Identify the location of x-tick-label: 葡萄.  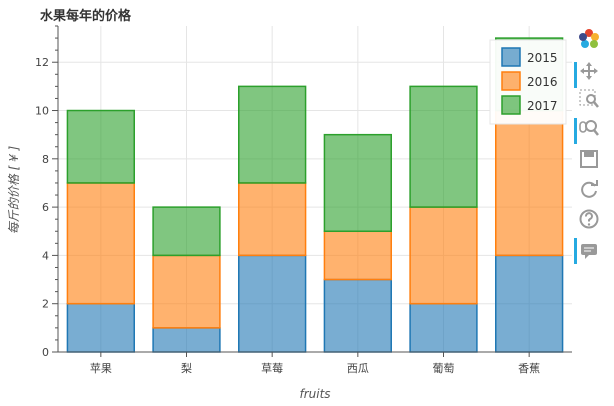
(444, 368).